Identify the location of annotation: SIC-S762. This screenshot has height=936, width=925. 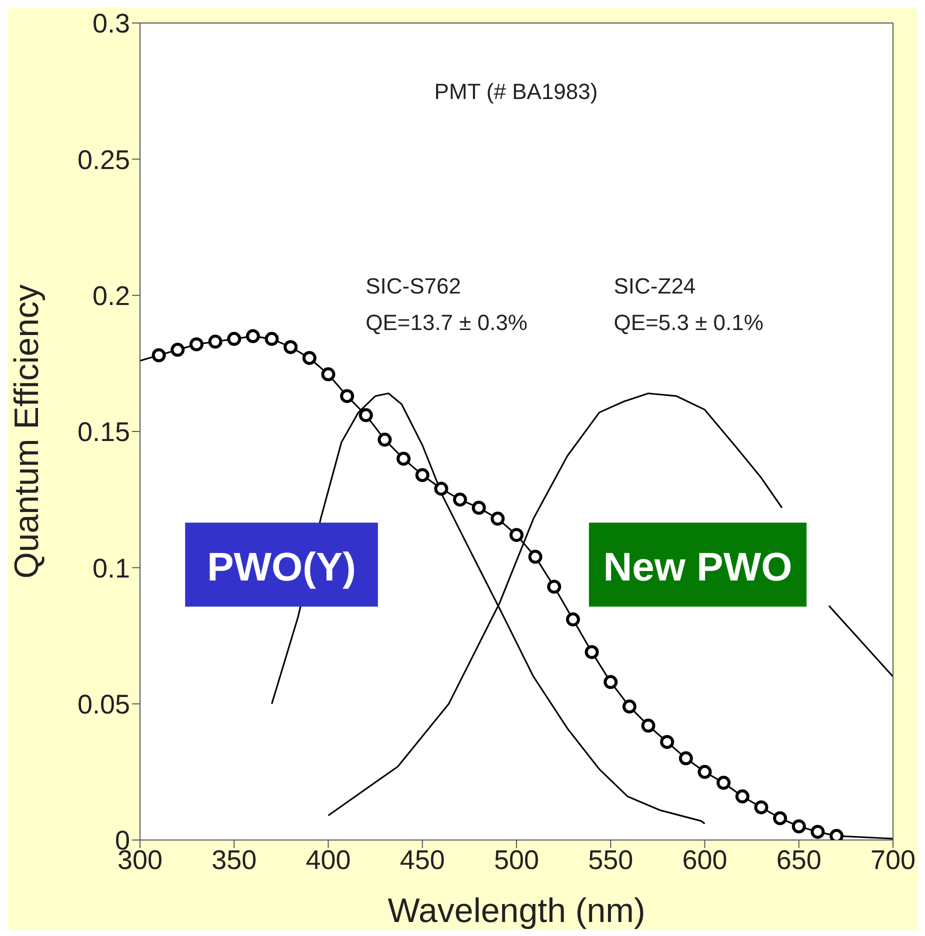
(413, 285).